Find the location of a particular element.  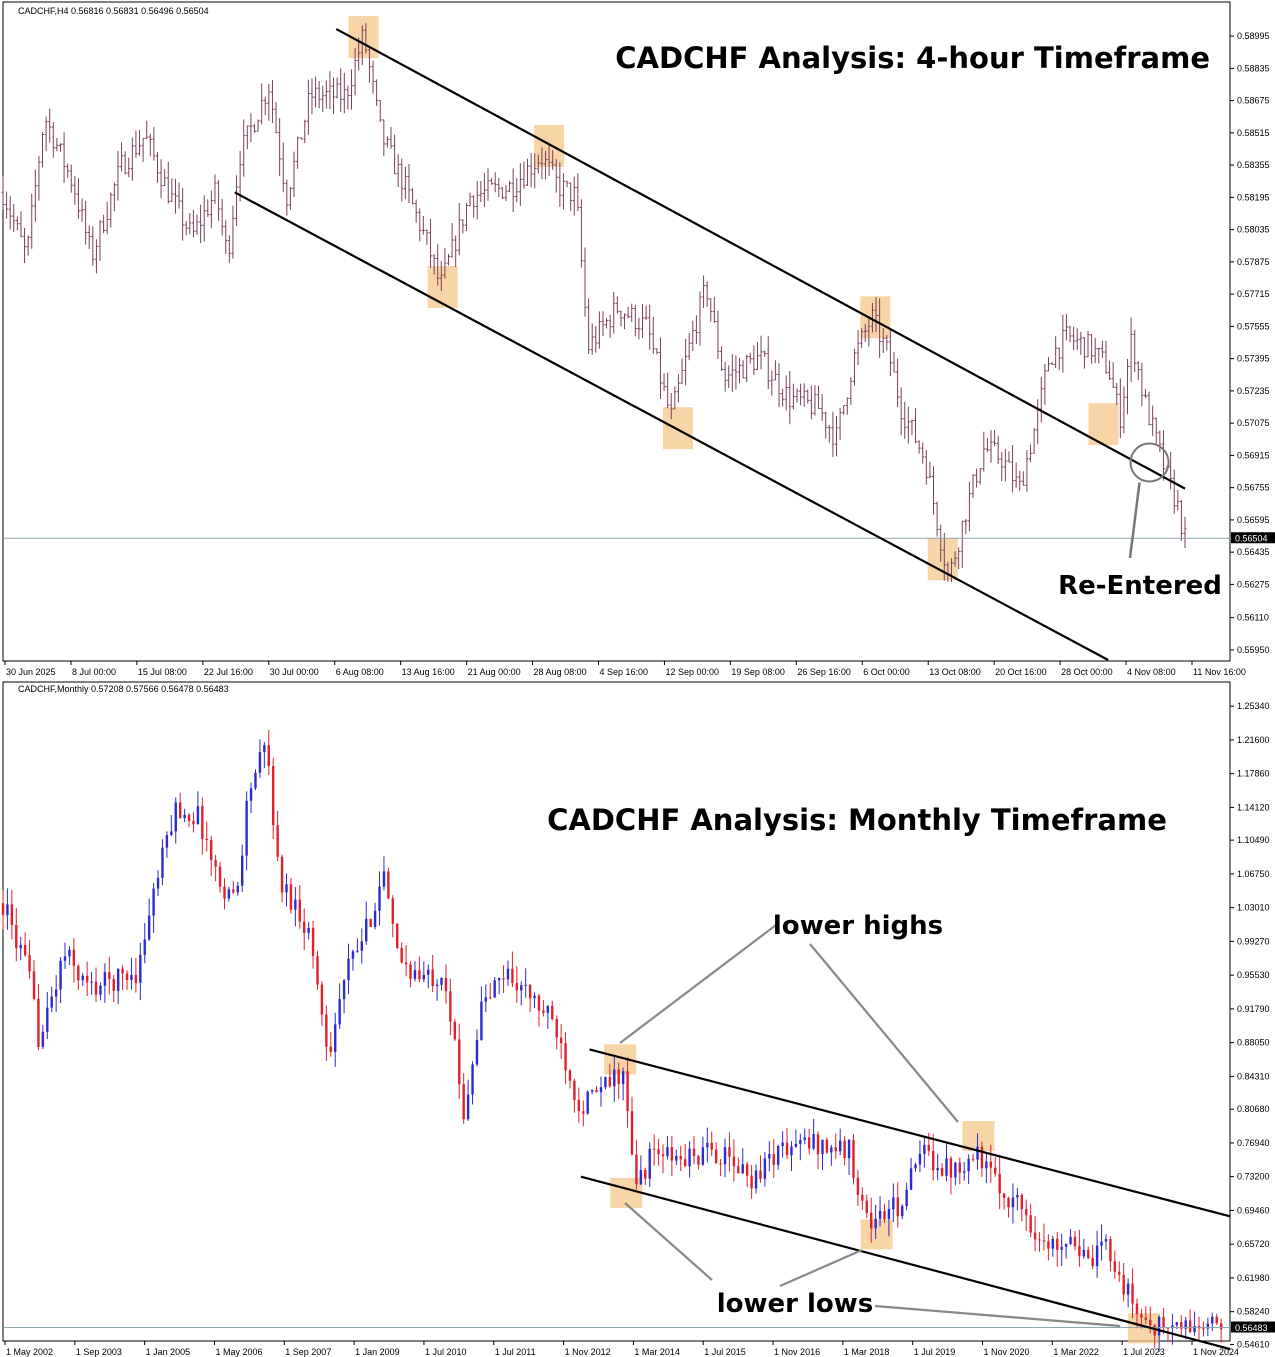

bot-xtick-label: 1 Jul 2023 is located at coordinates (1144, 1352).